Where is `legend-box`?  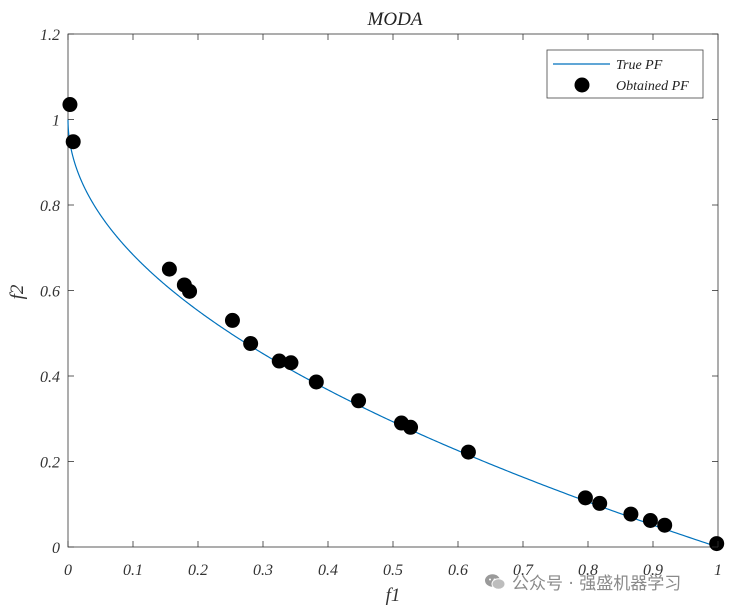
legend-box is located at coordinates (625, 74).